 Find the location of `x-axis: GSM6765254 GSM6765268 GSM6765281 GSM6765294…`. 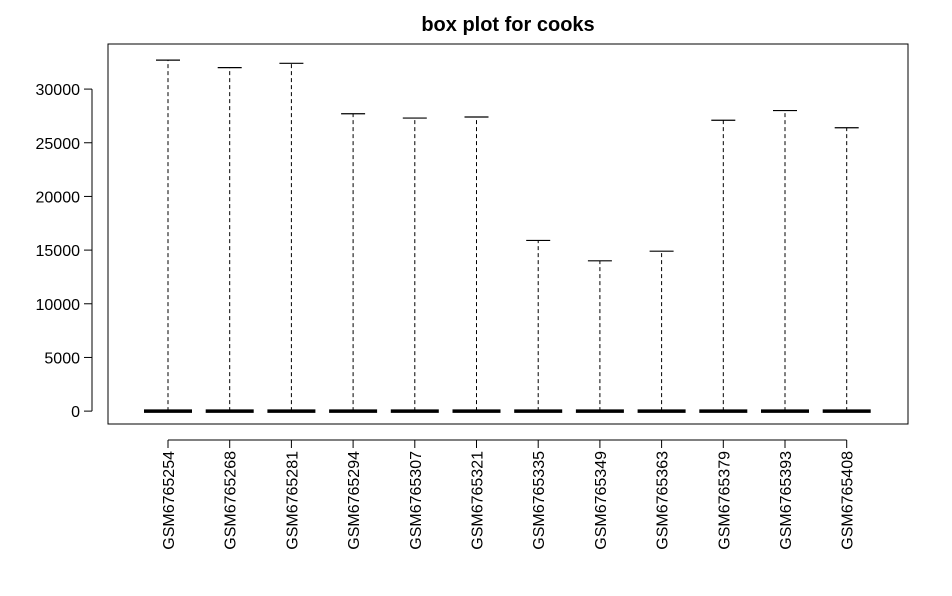

x-axis: GSM6765254 GSM6765268 GSM6765281 GSM6765294… is located at coordinates (509, 494).